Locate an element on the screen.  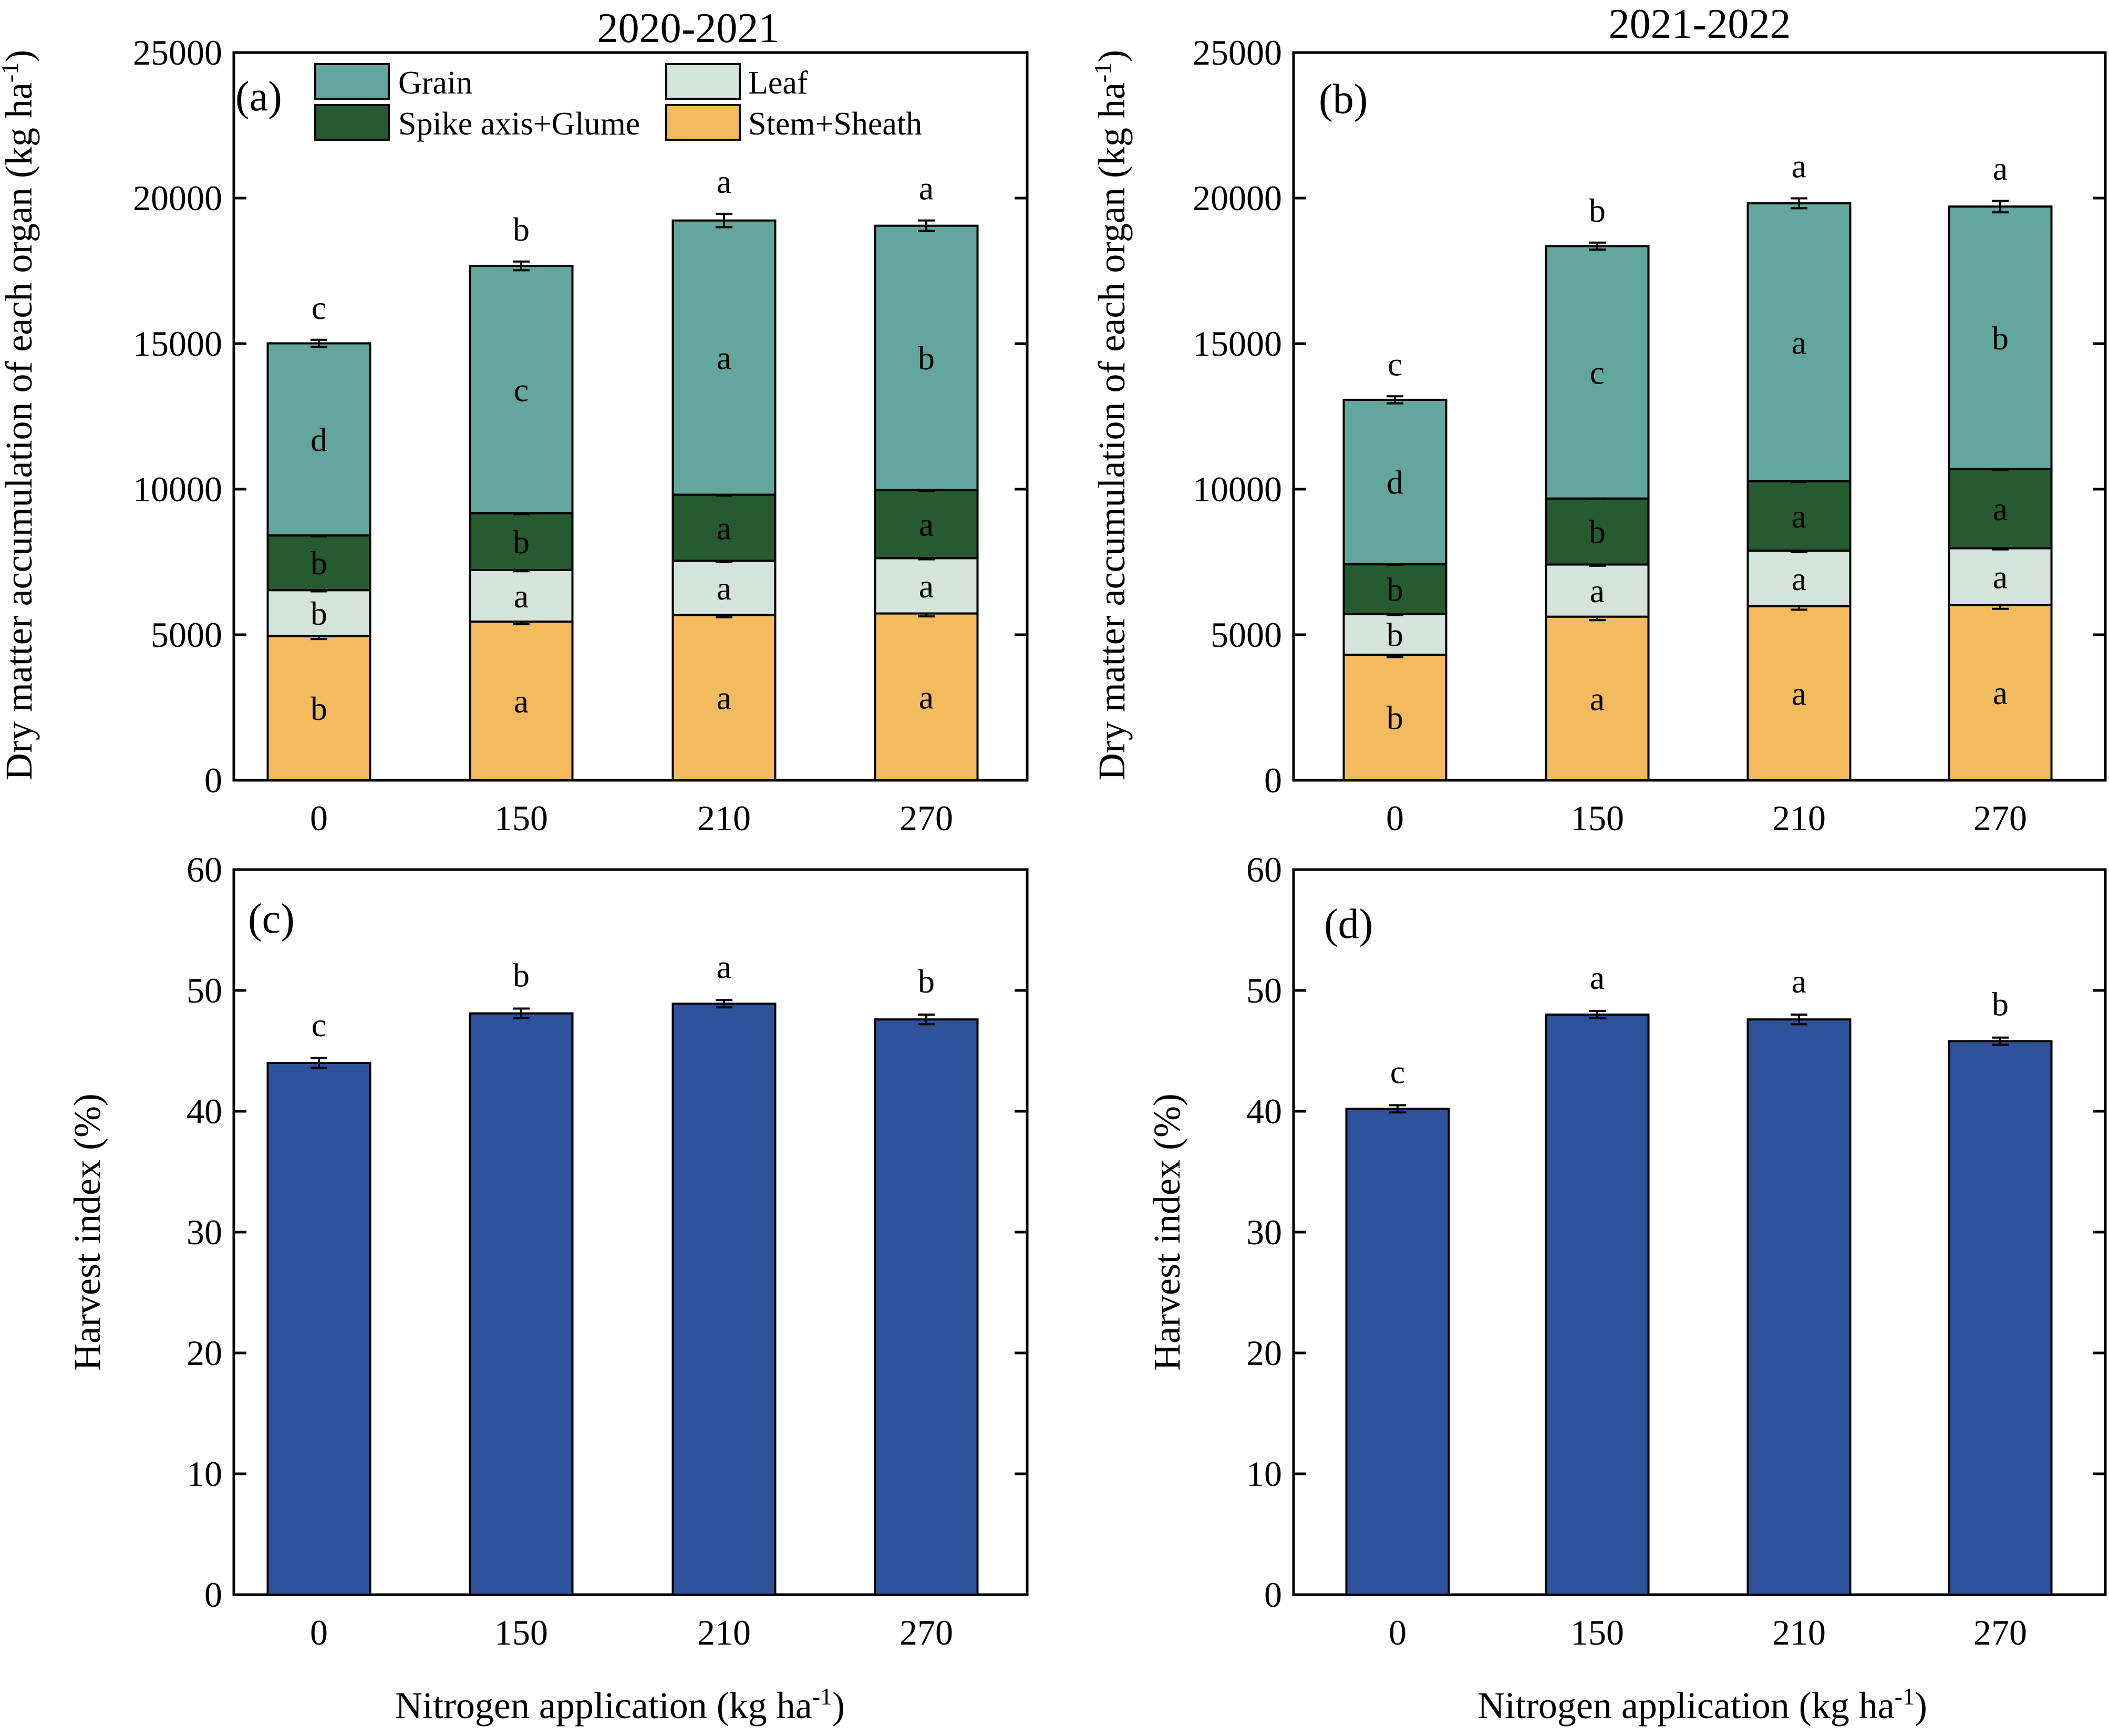
y-tick-label: 20 is located at coordinates (204, 1353).